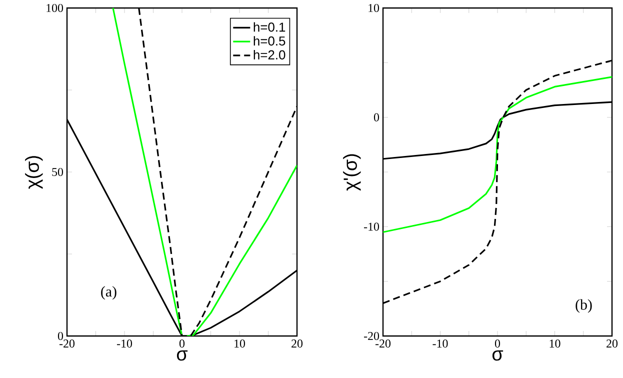  Describe the element at coordinates (584, 306) in the screenshot. I see `annotation: (b)` at that location.